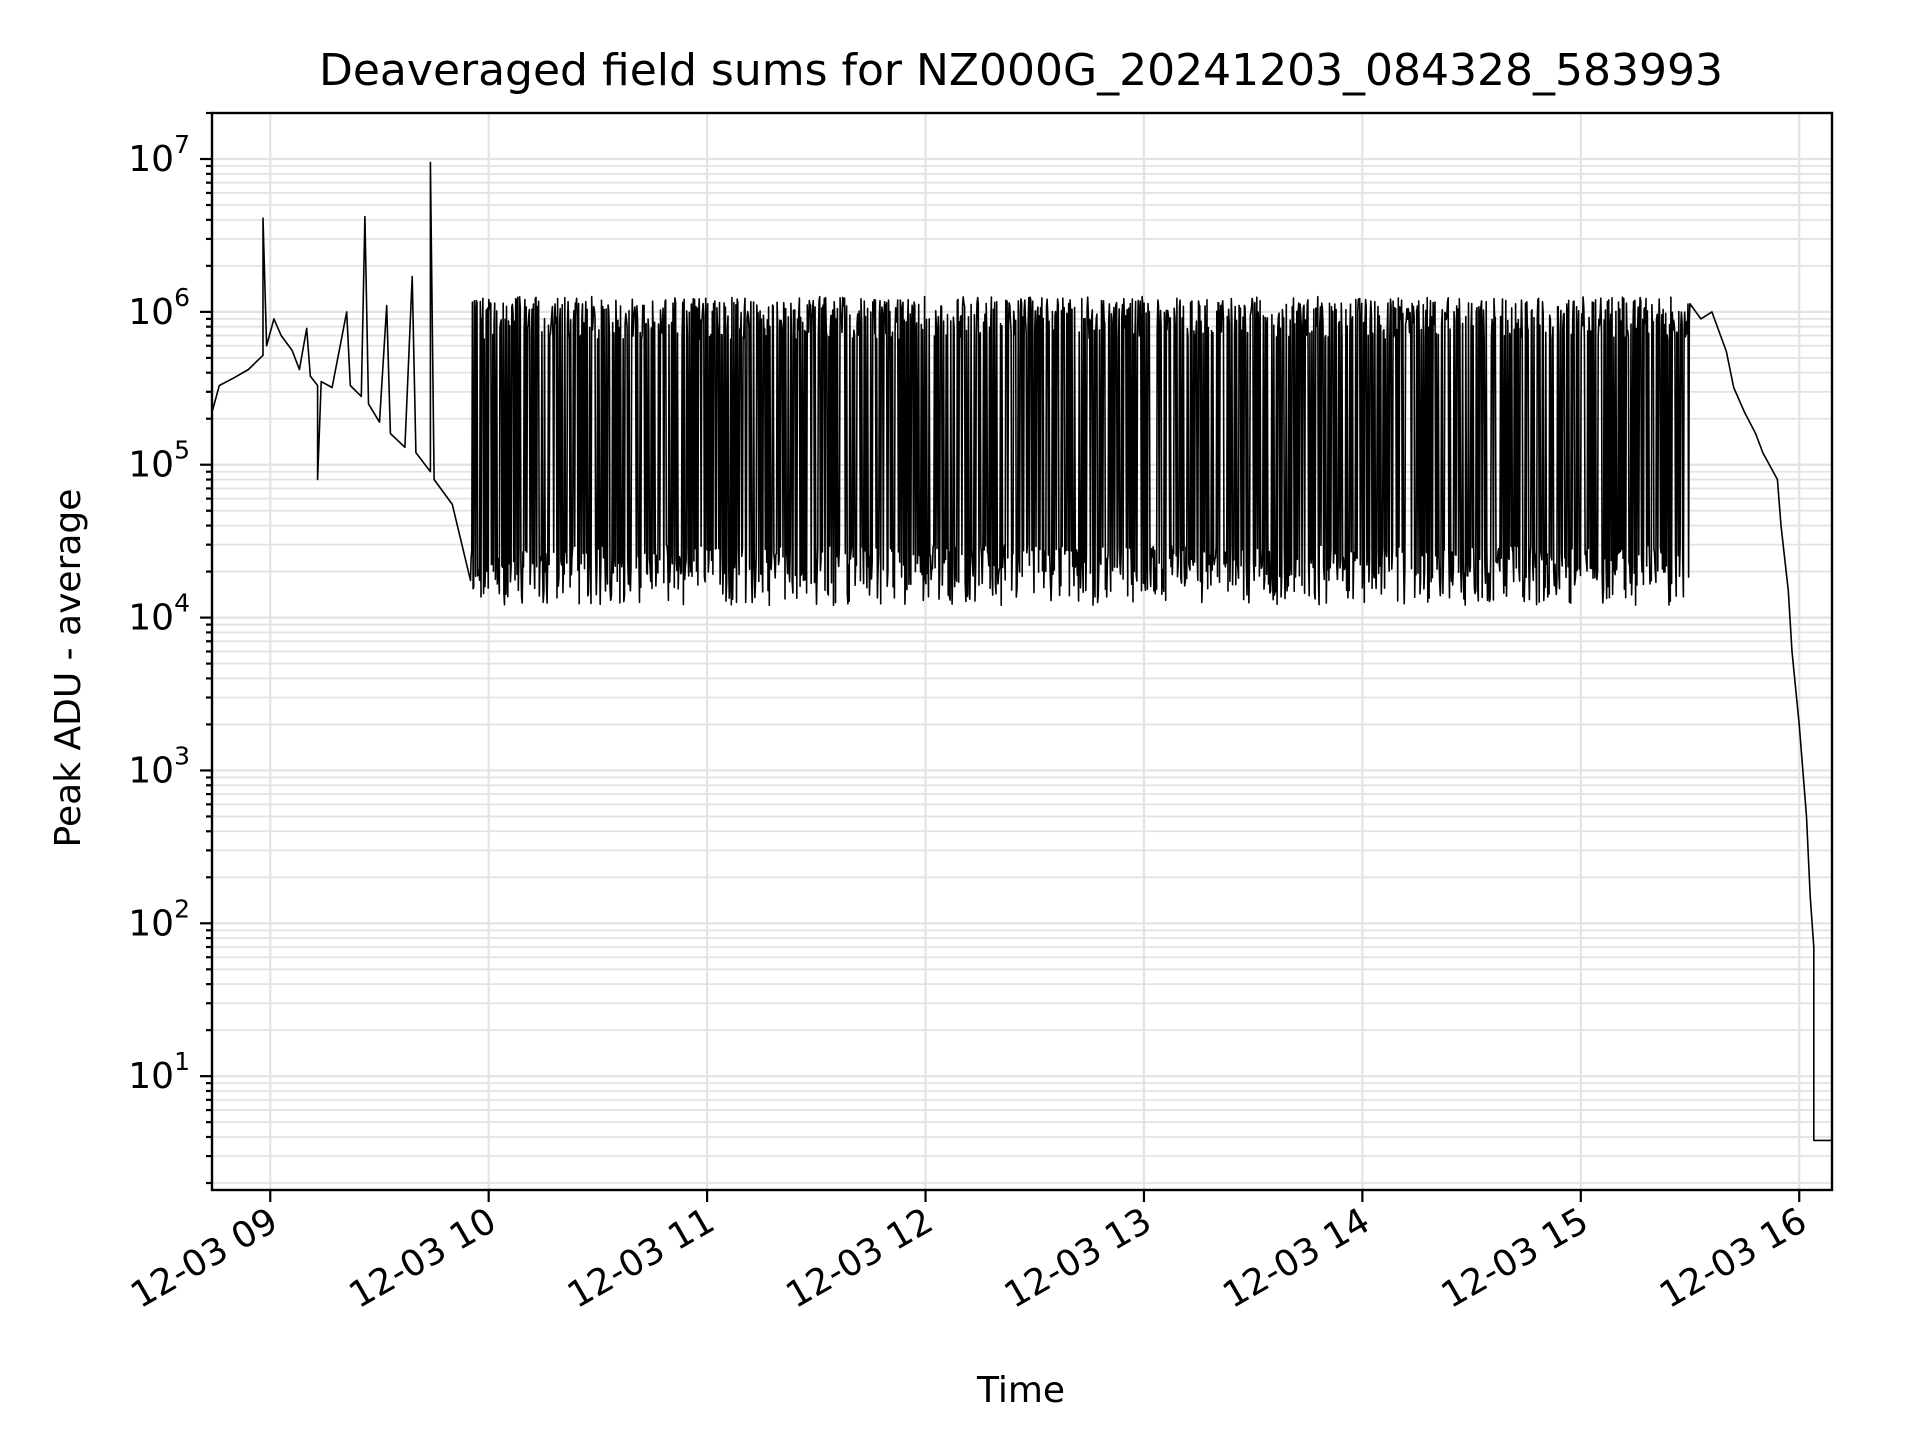 This screenshot has height=1440, width=1920. Describe the element at coordinates (859, 1258) in the screenshot. I see `x-tick-label: 12-03 12` at that location.